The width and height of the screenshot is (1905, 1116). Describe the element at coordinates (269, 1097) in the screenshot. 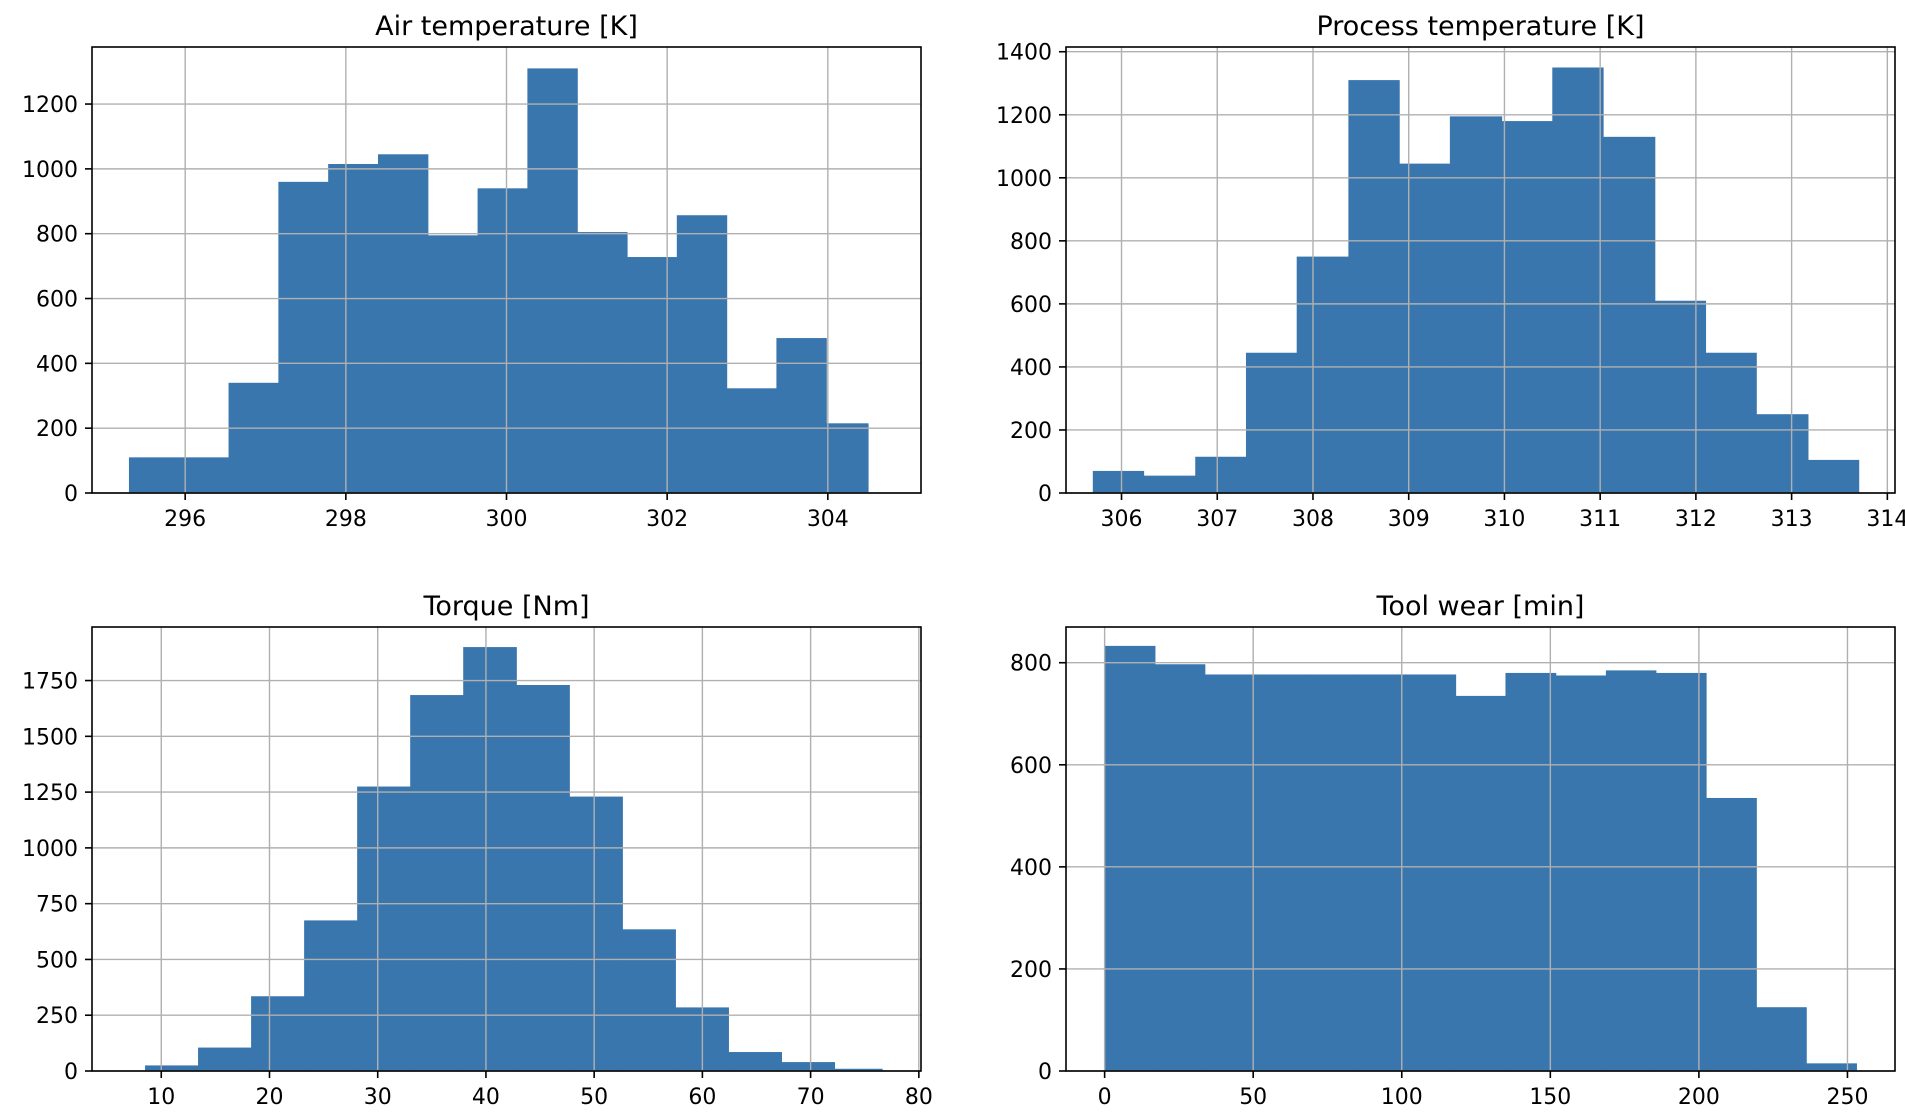

I see `x-tick-label: 20` at that location.